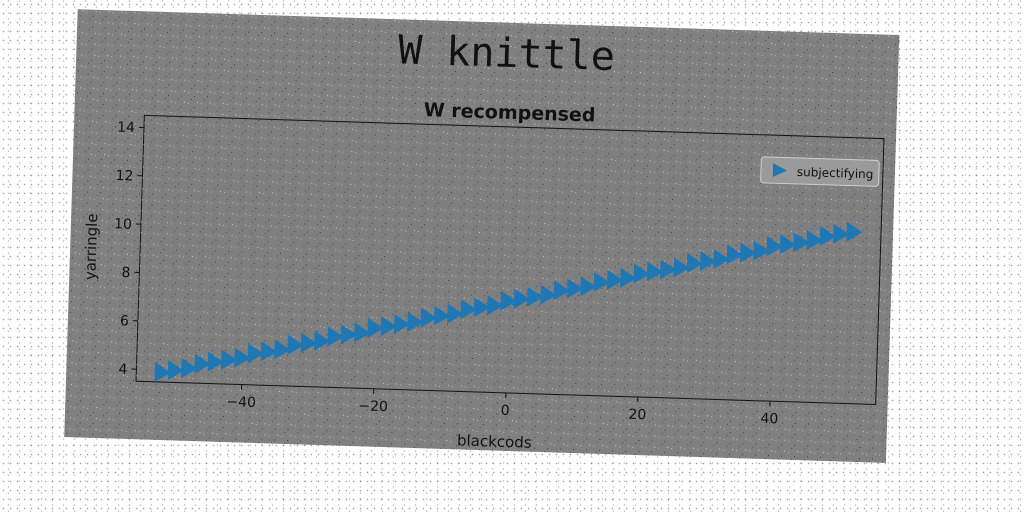 Image resolution: width=1024 pixels, height=512 pixels. I want to click on legend: subjectifying, so click(820, 171).